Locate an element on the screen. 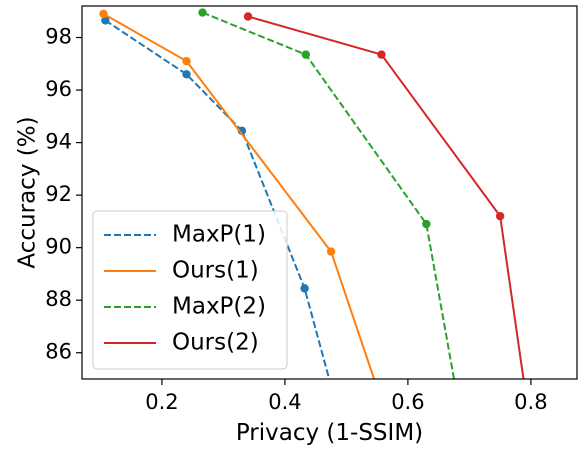  y-tick-label: 92 is located at coordinates (58, 194).